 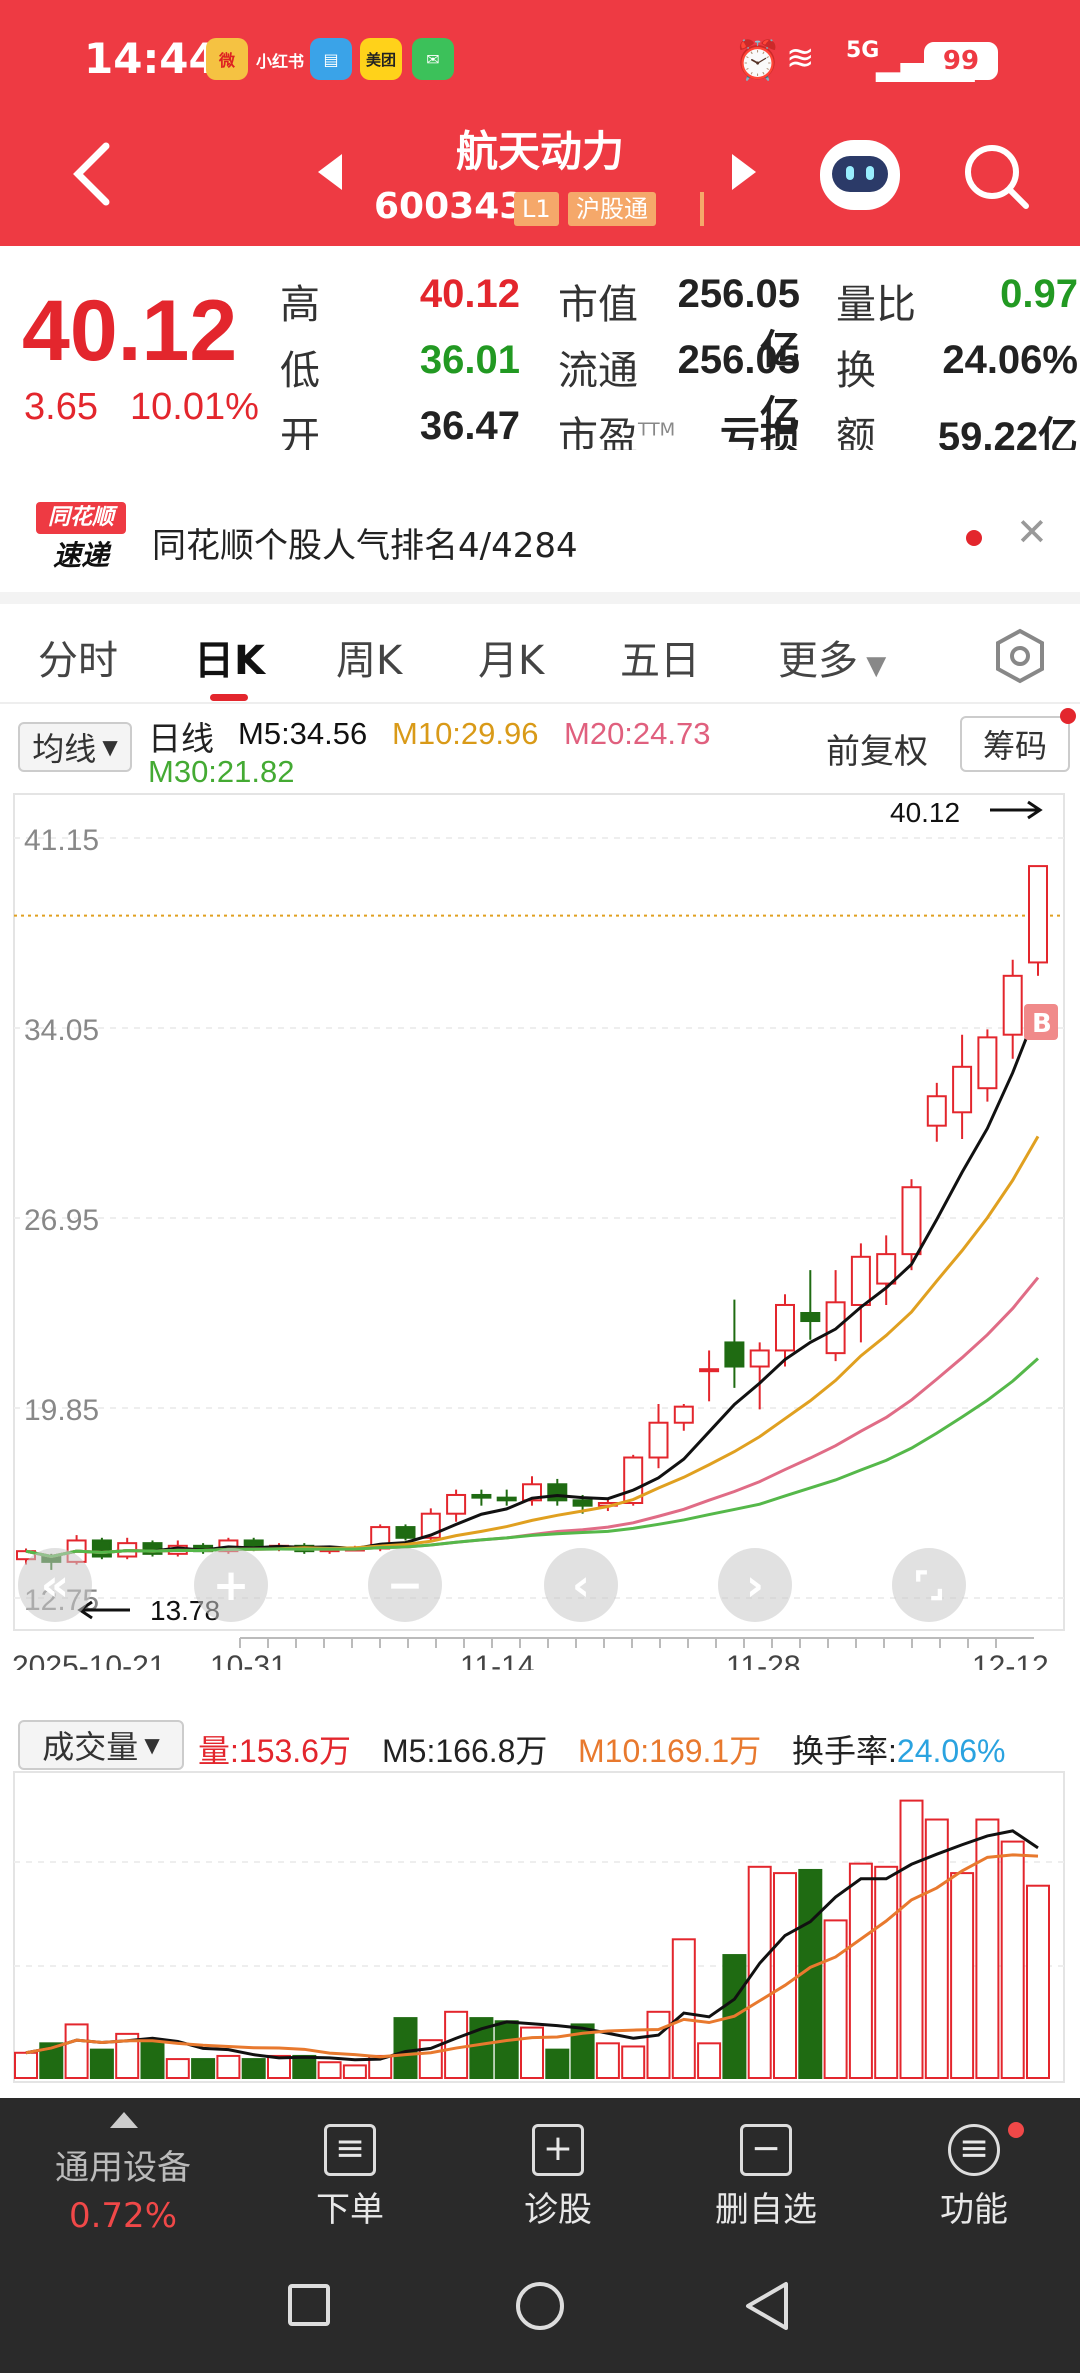 I want to click on price-change: 3.65, so click(x=61, y=407).